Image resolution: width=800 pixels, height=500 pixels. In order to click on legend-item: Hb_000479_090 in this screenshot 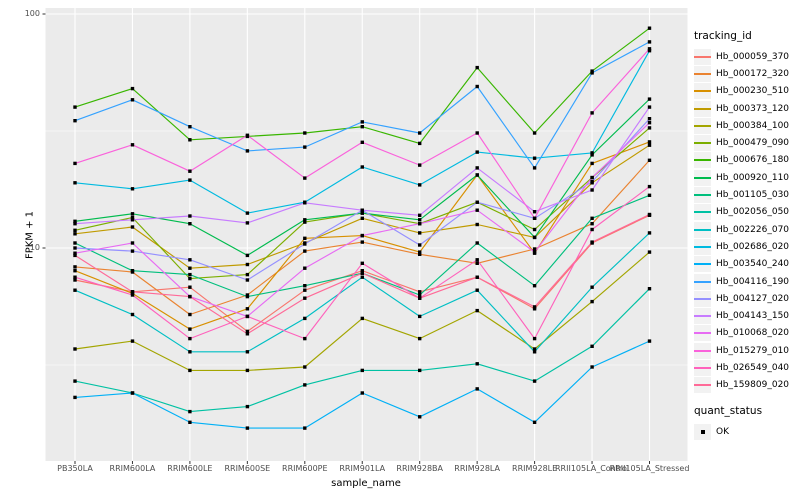, I will do `click(747, 143)`.